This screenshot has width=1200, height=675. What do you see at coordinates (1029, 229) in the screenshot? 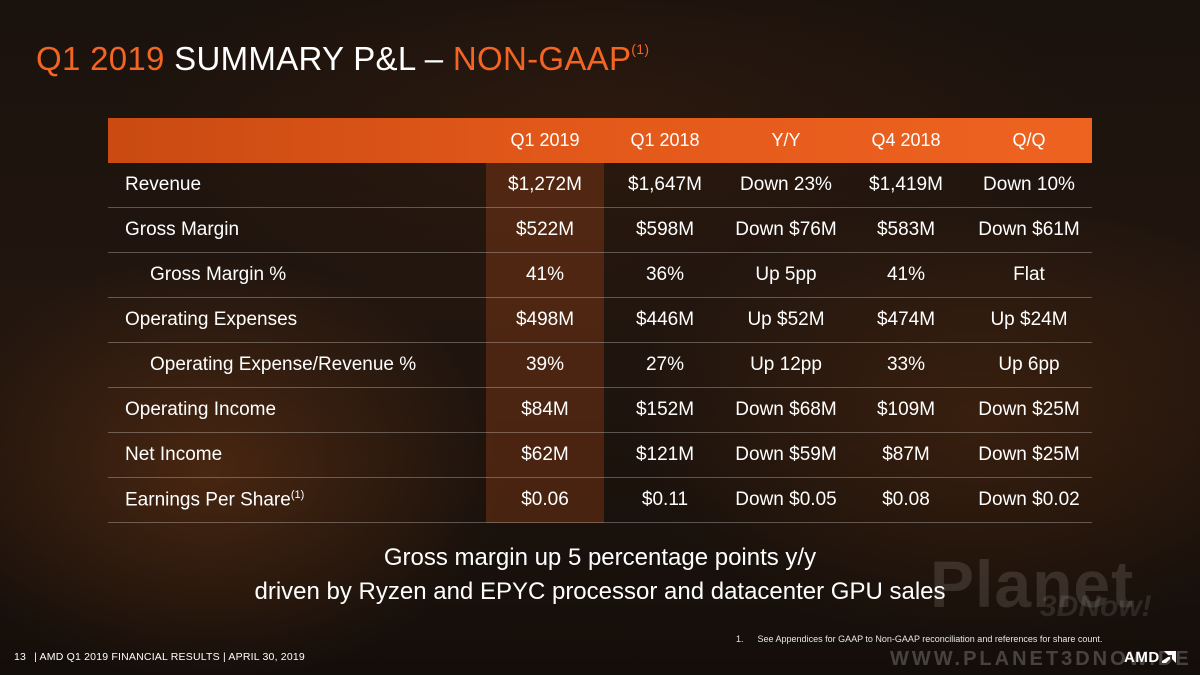
I see `cell-qq: Down $61M` at bounding box center [1029, 229].